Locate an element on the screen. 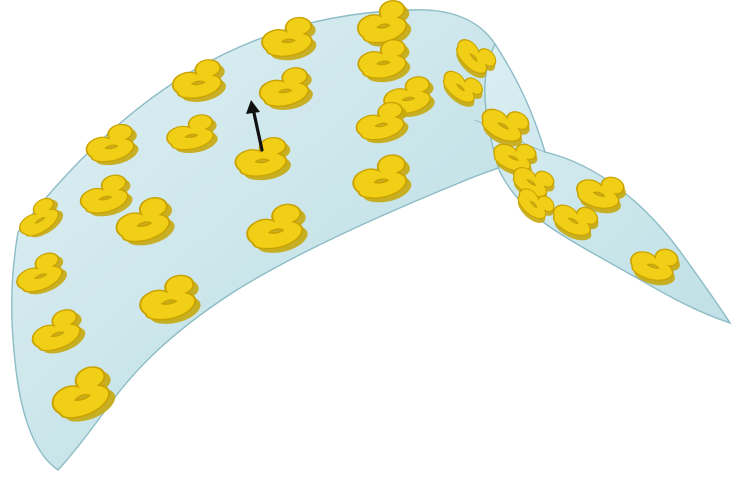  normal-vector is located at coordinates (255, 126).